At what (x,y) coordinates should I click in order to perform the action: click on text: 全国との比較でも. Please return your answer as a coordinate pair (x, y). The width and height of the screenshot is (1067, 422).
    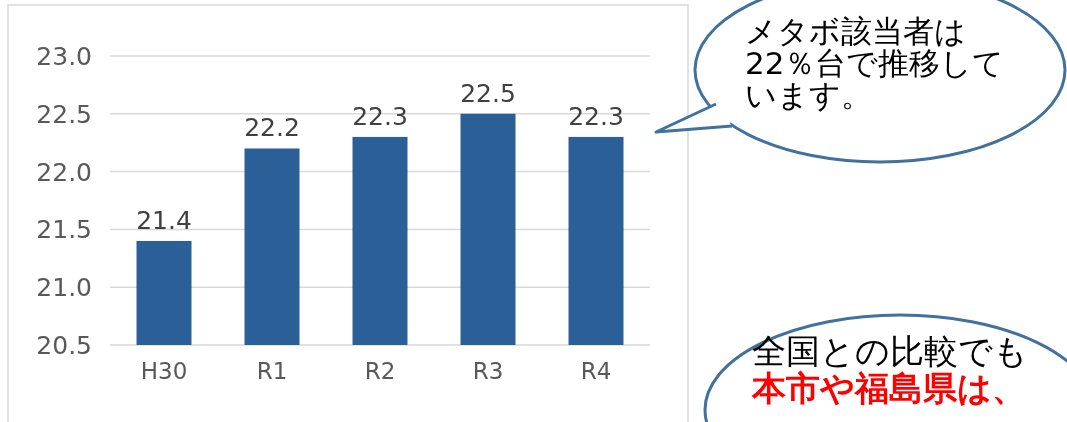
    Looking at the image, I should click on (890, 351).